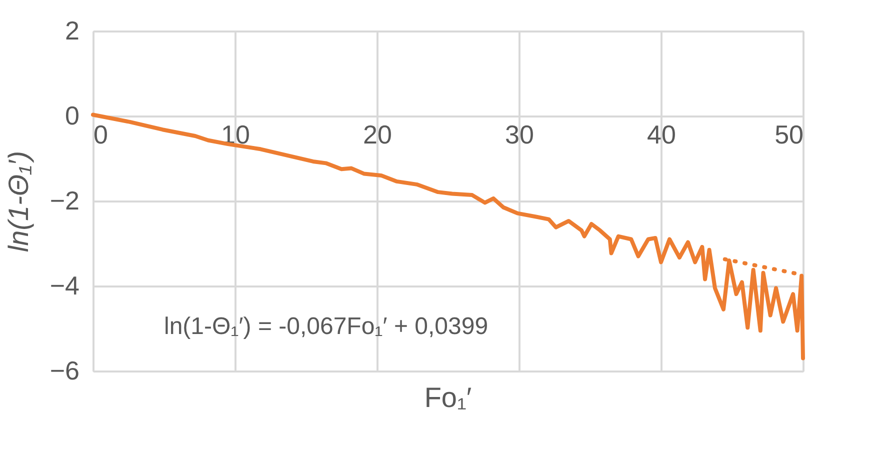 Image resolution: width=880 pixels, height=459 pixels. Describe the element at coordinates (72, 31) in the screenshot. I see `y-tick-label: 2` at that location.